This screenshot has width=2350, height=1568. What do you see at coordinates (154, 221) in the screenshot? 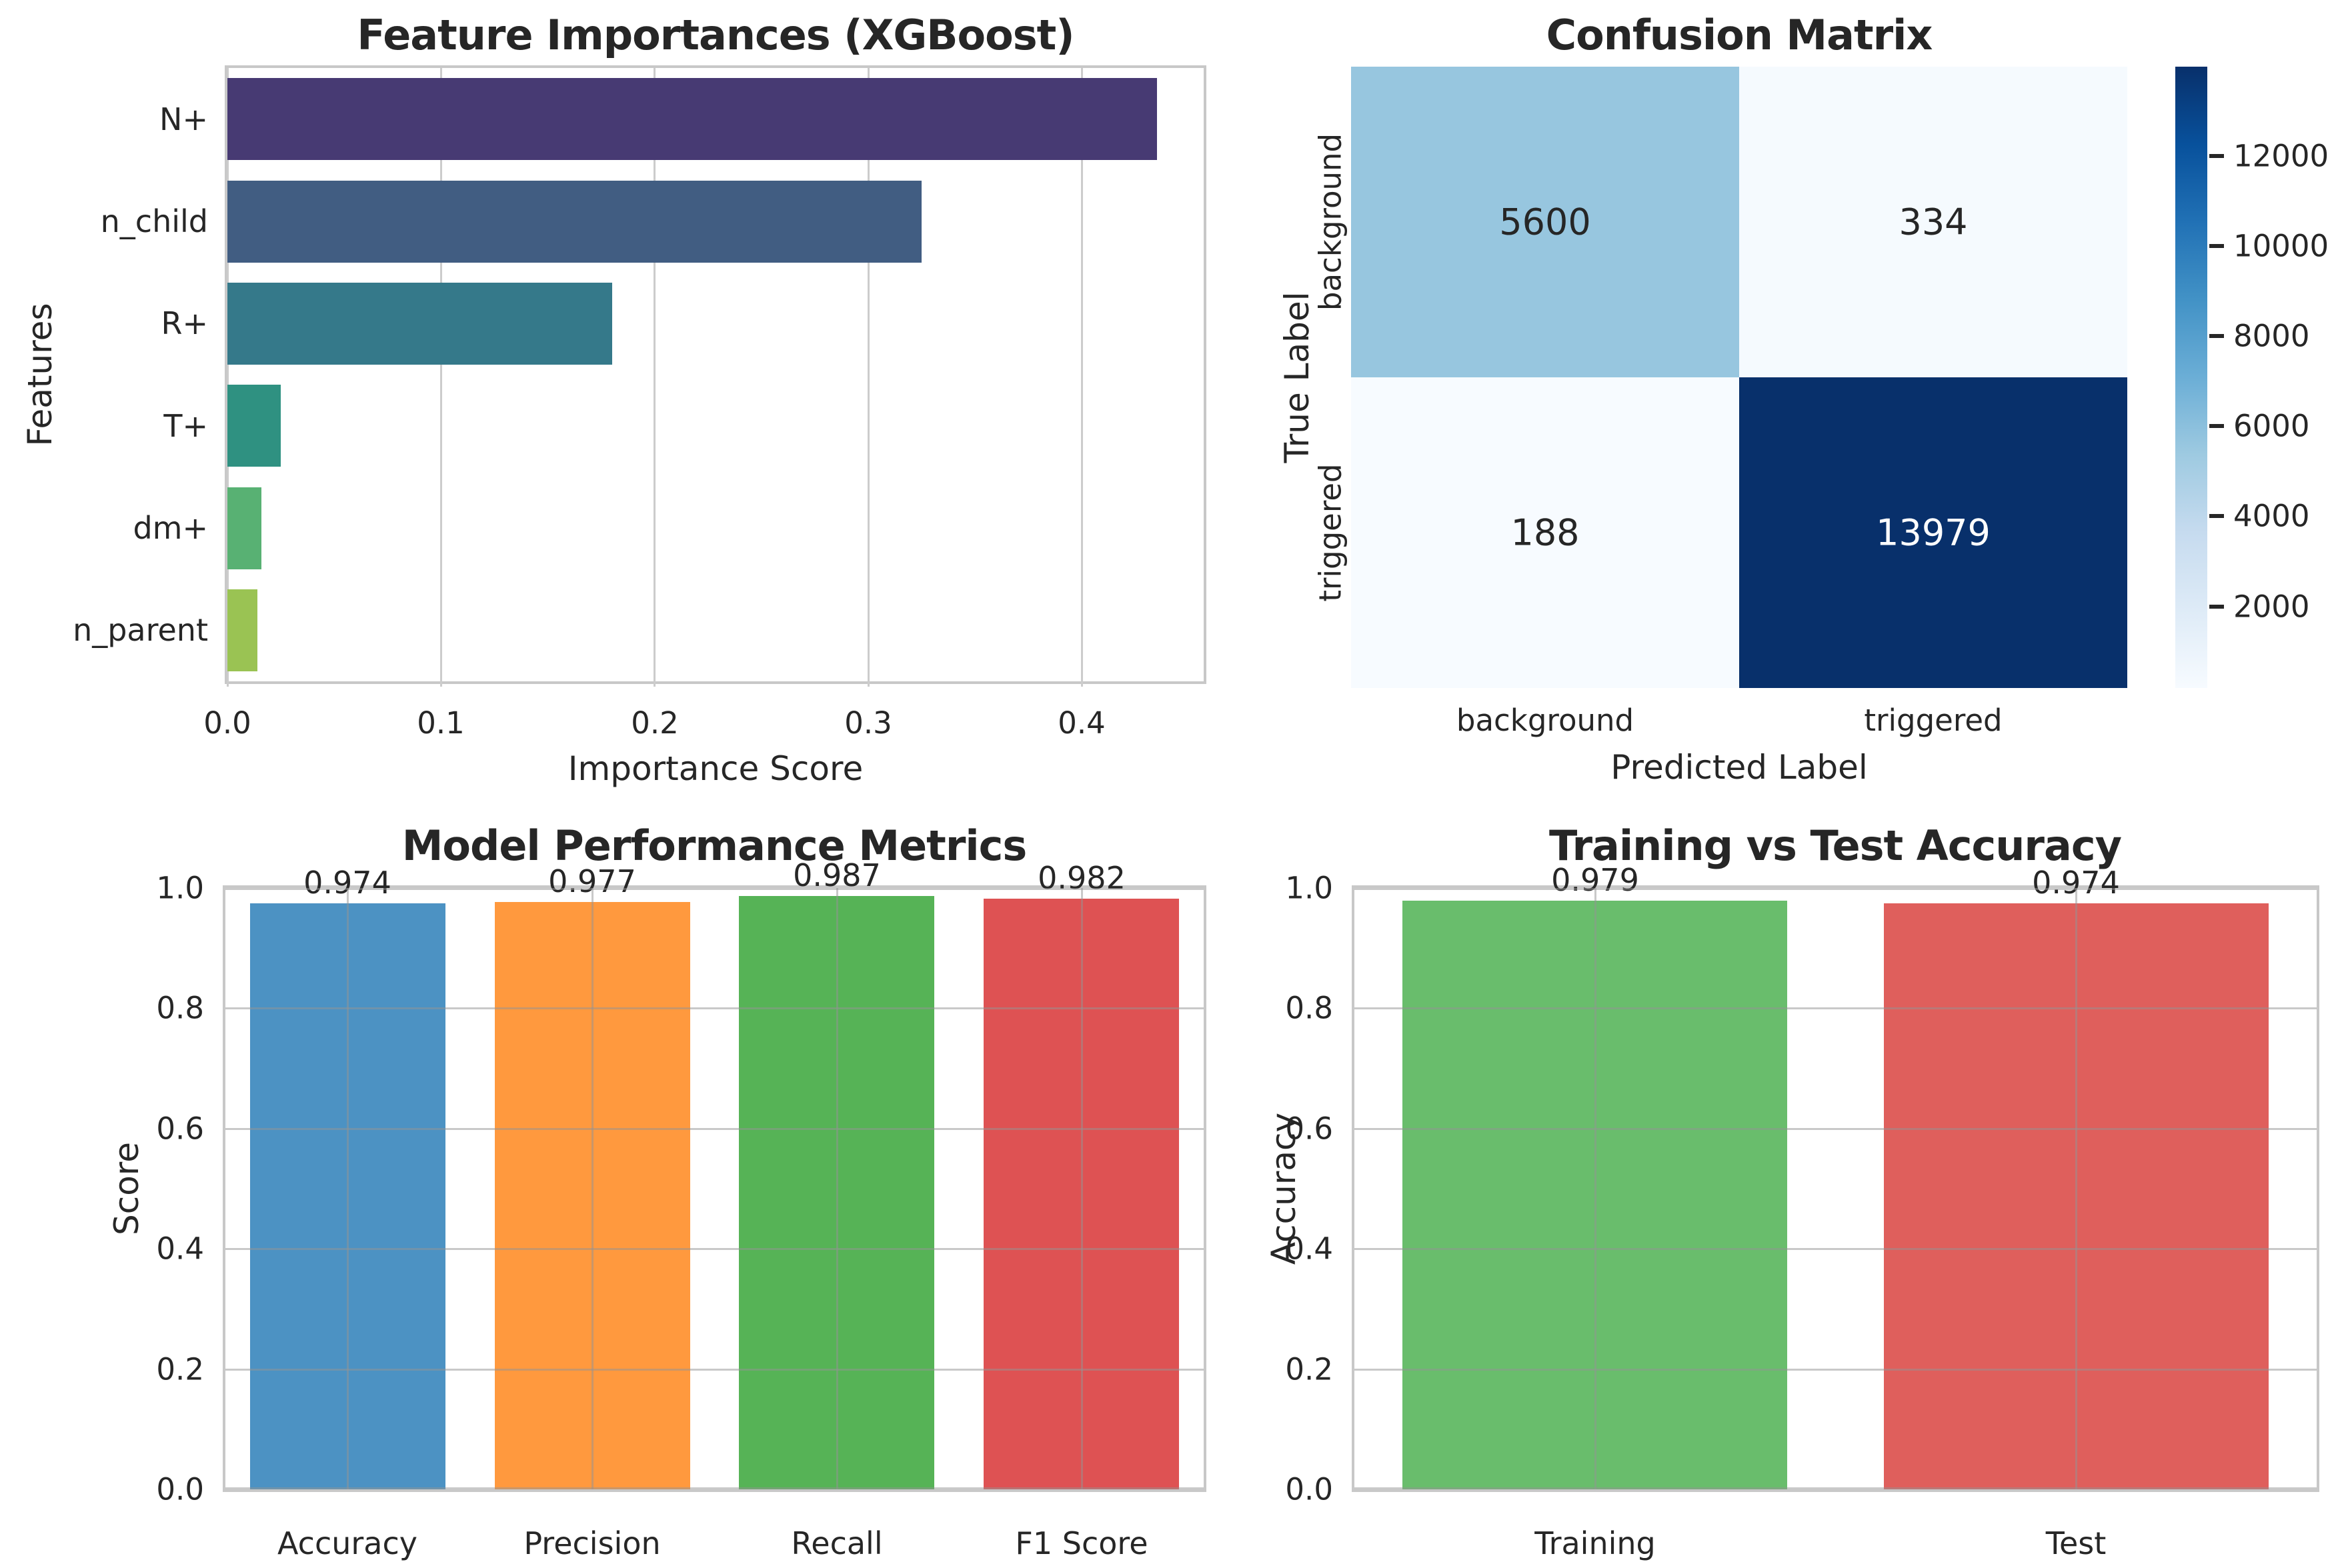
I see `y-tick-label: n_child` at bounding box center [154, 221].